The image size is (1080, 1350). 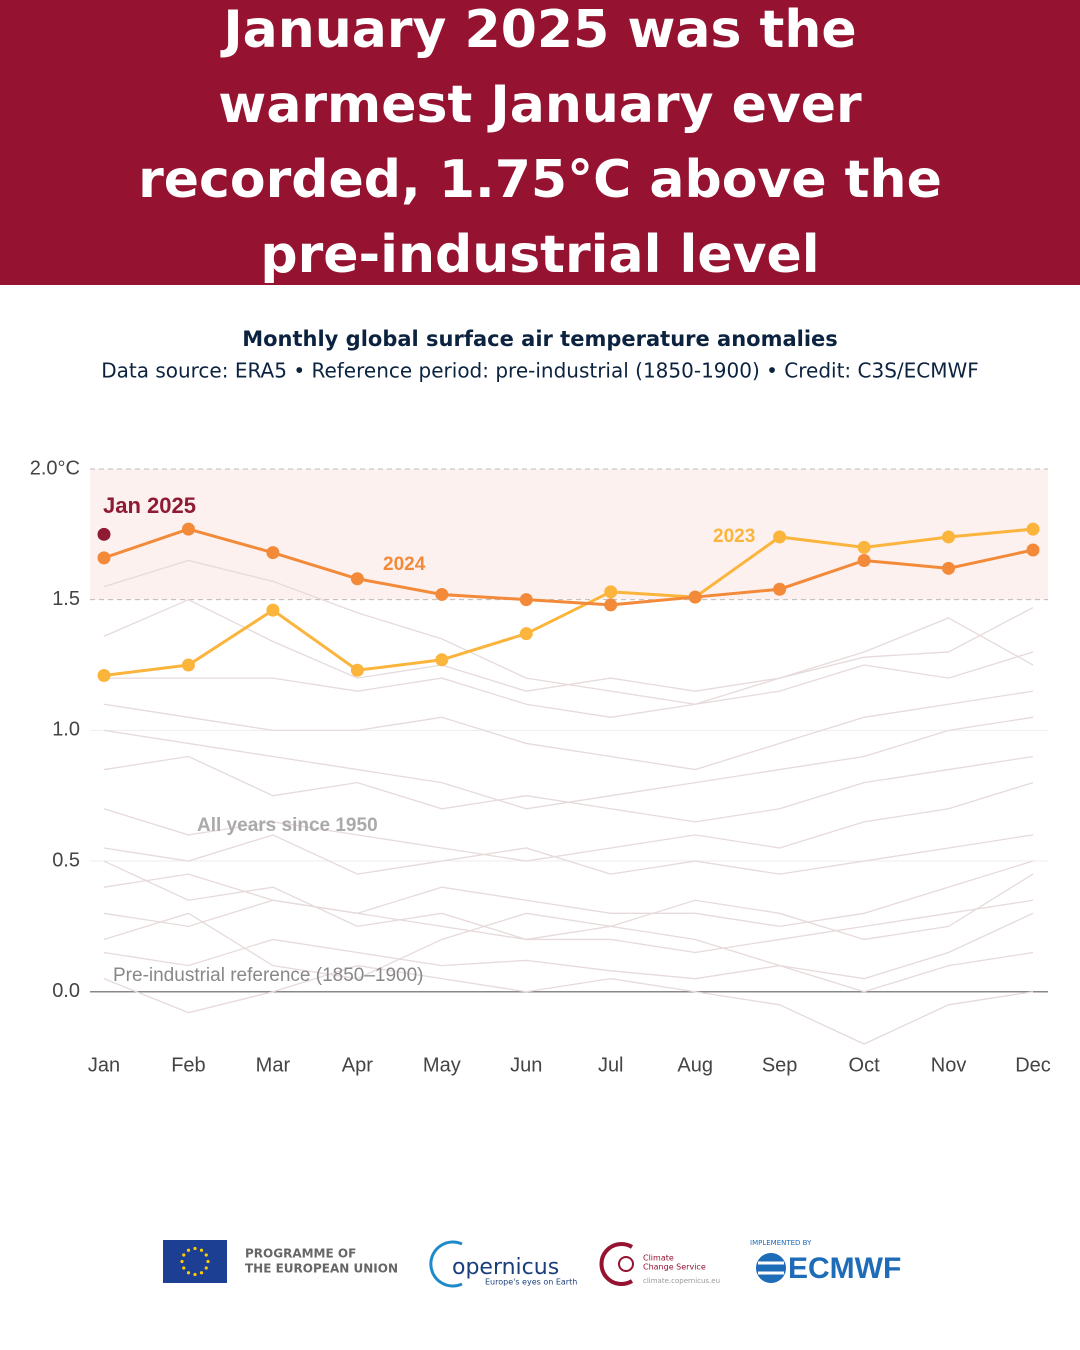 What do you see at coordinates (273, 1065) in the screenshot?
I see `x-tick-label: Mar` at bounding box center [273, 1065].